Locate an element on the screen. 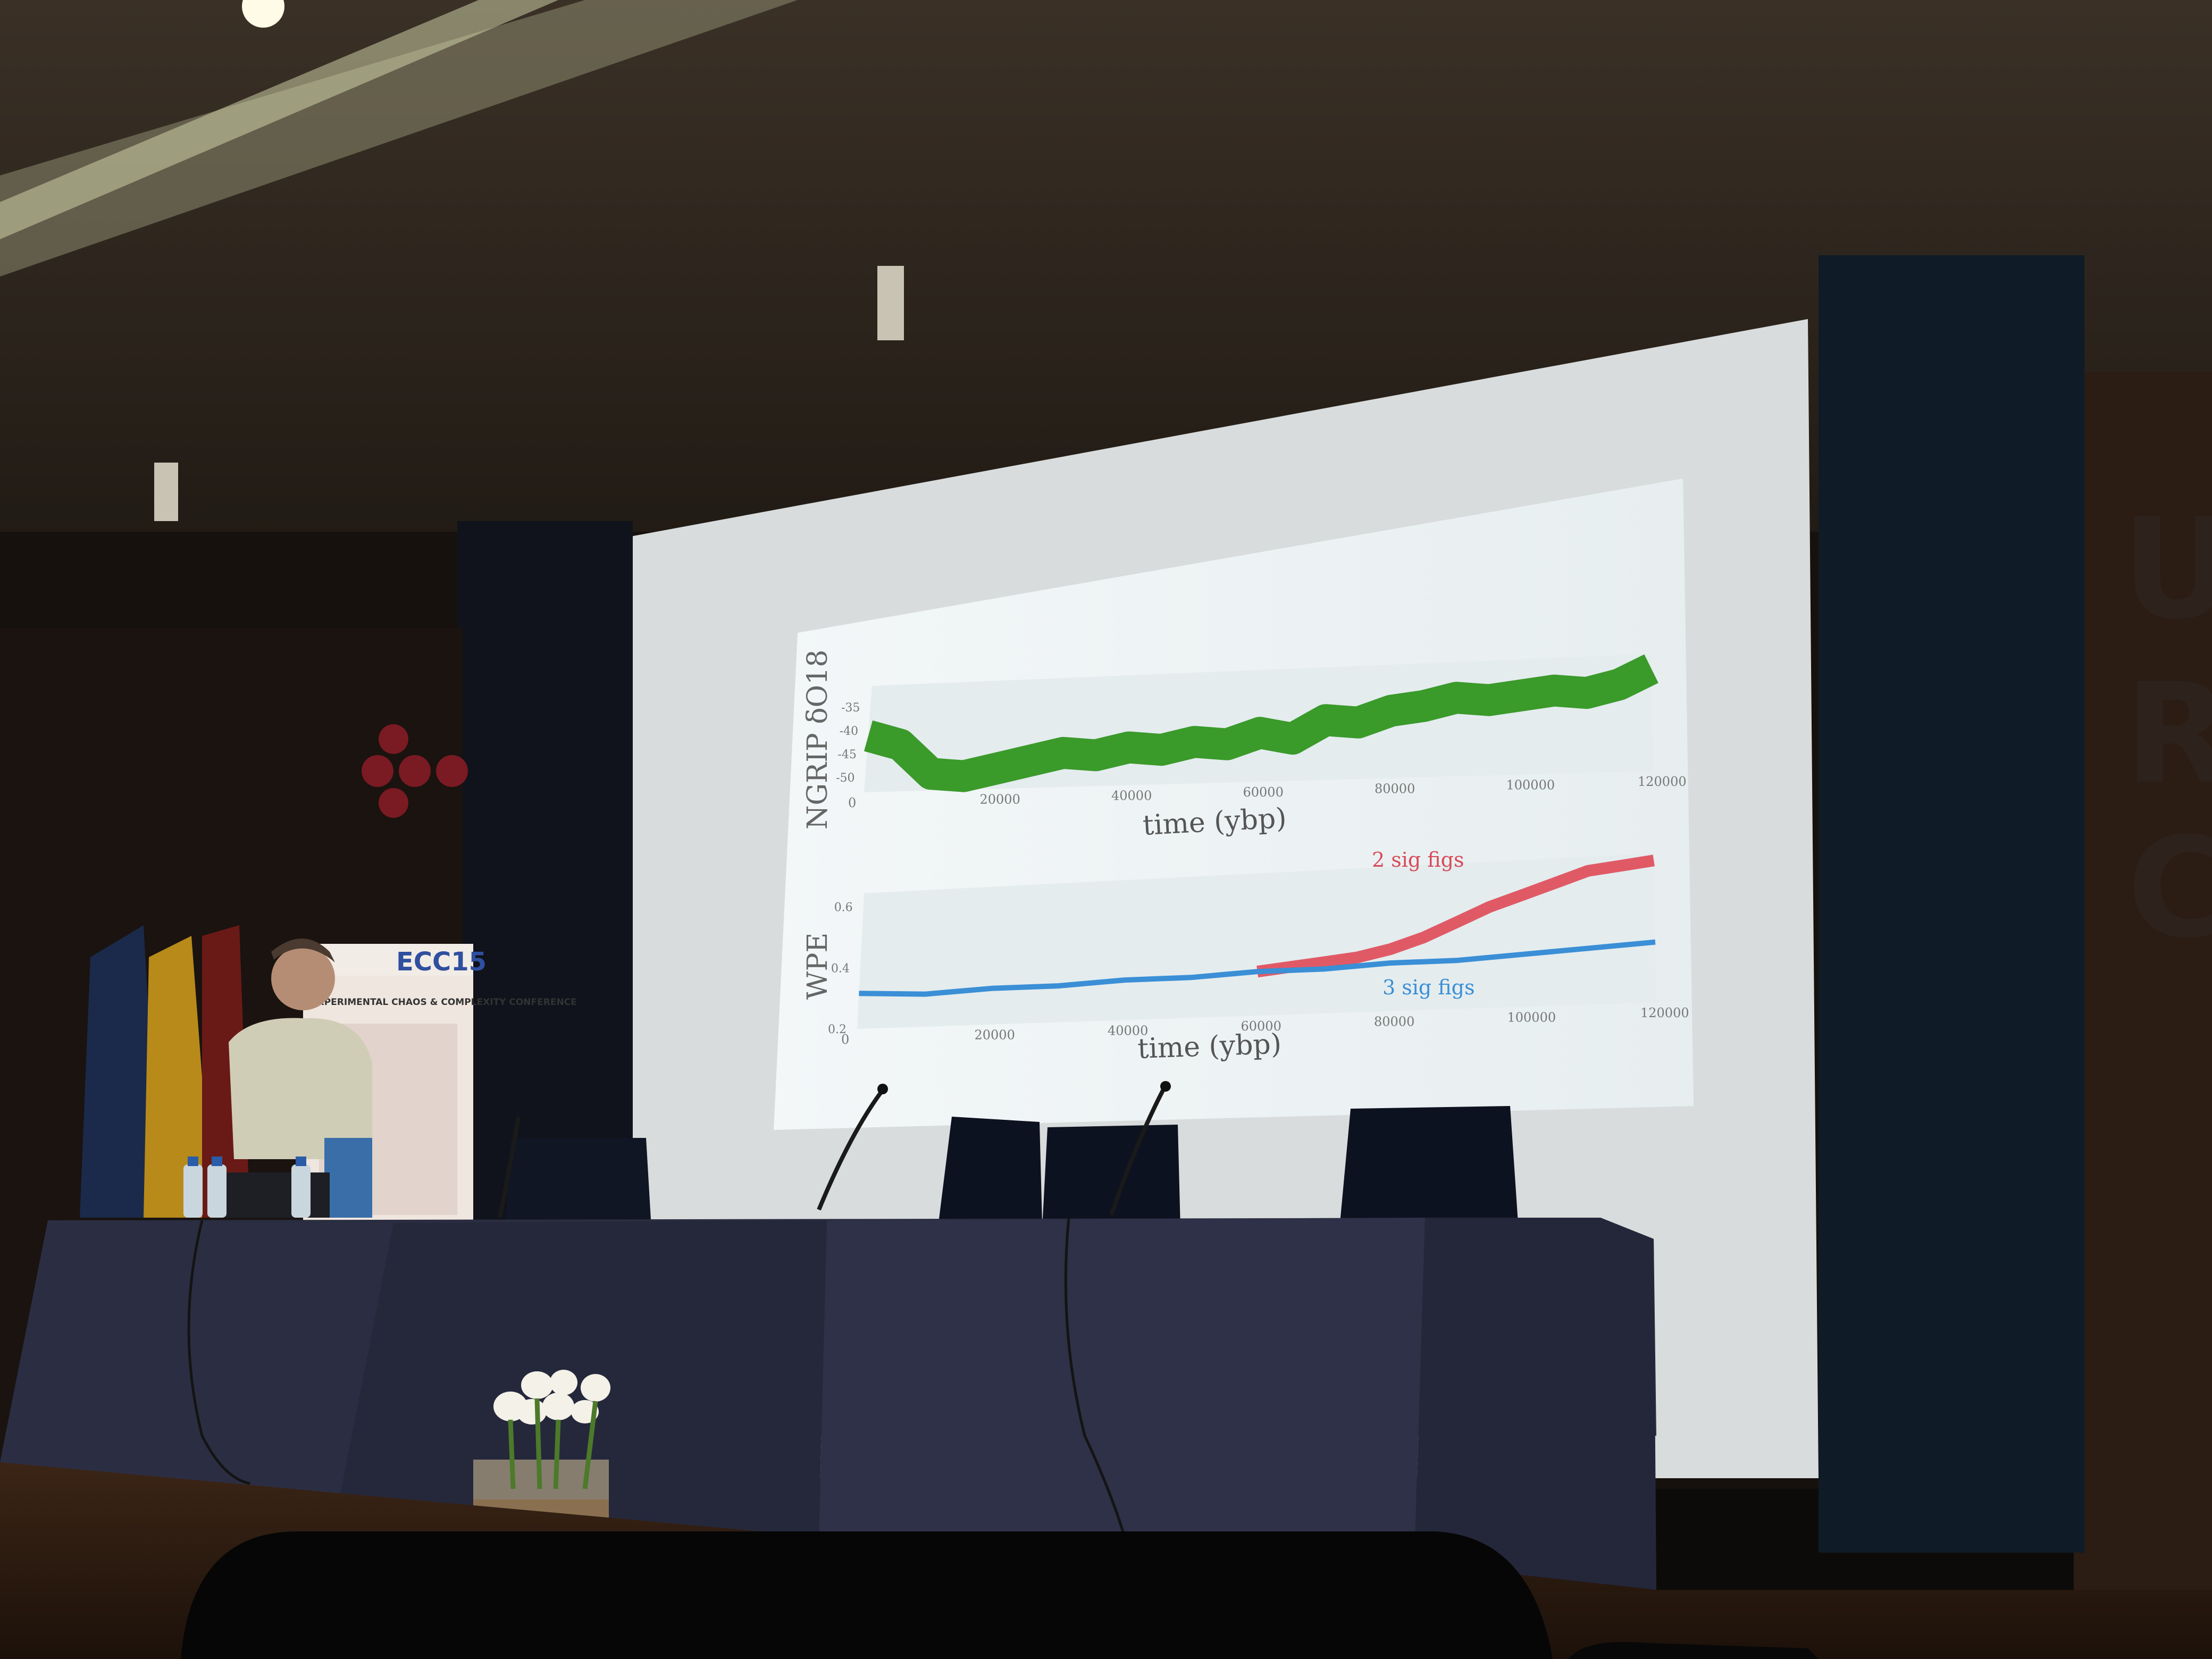 The image size is (2212, 1659). ngrip-xlabel: time (ybp) is located at coordinates (1214, 822).